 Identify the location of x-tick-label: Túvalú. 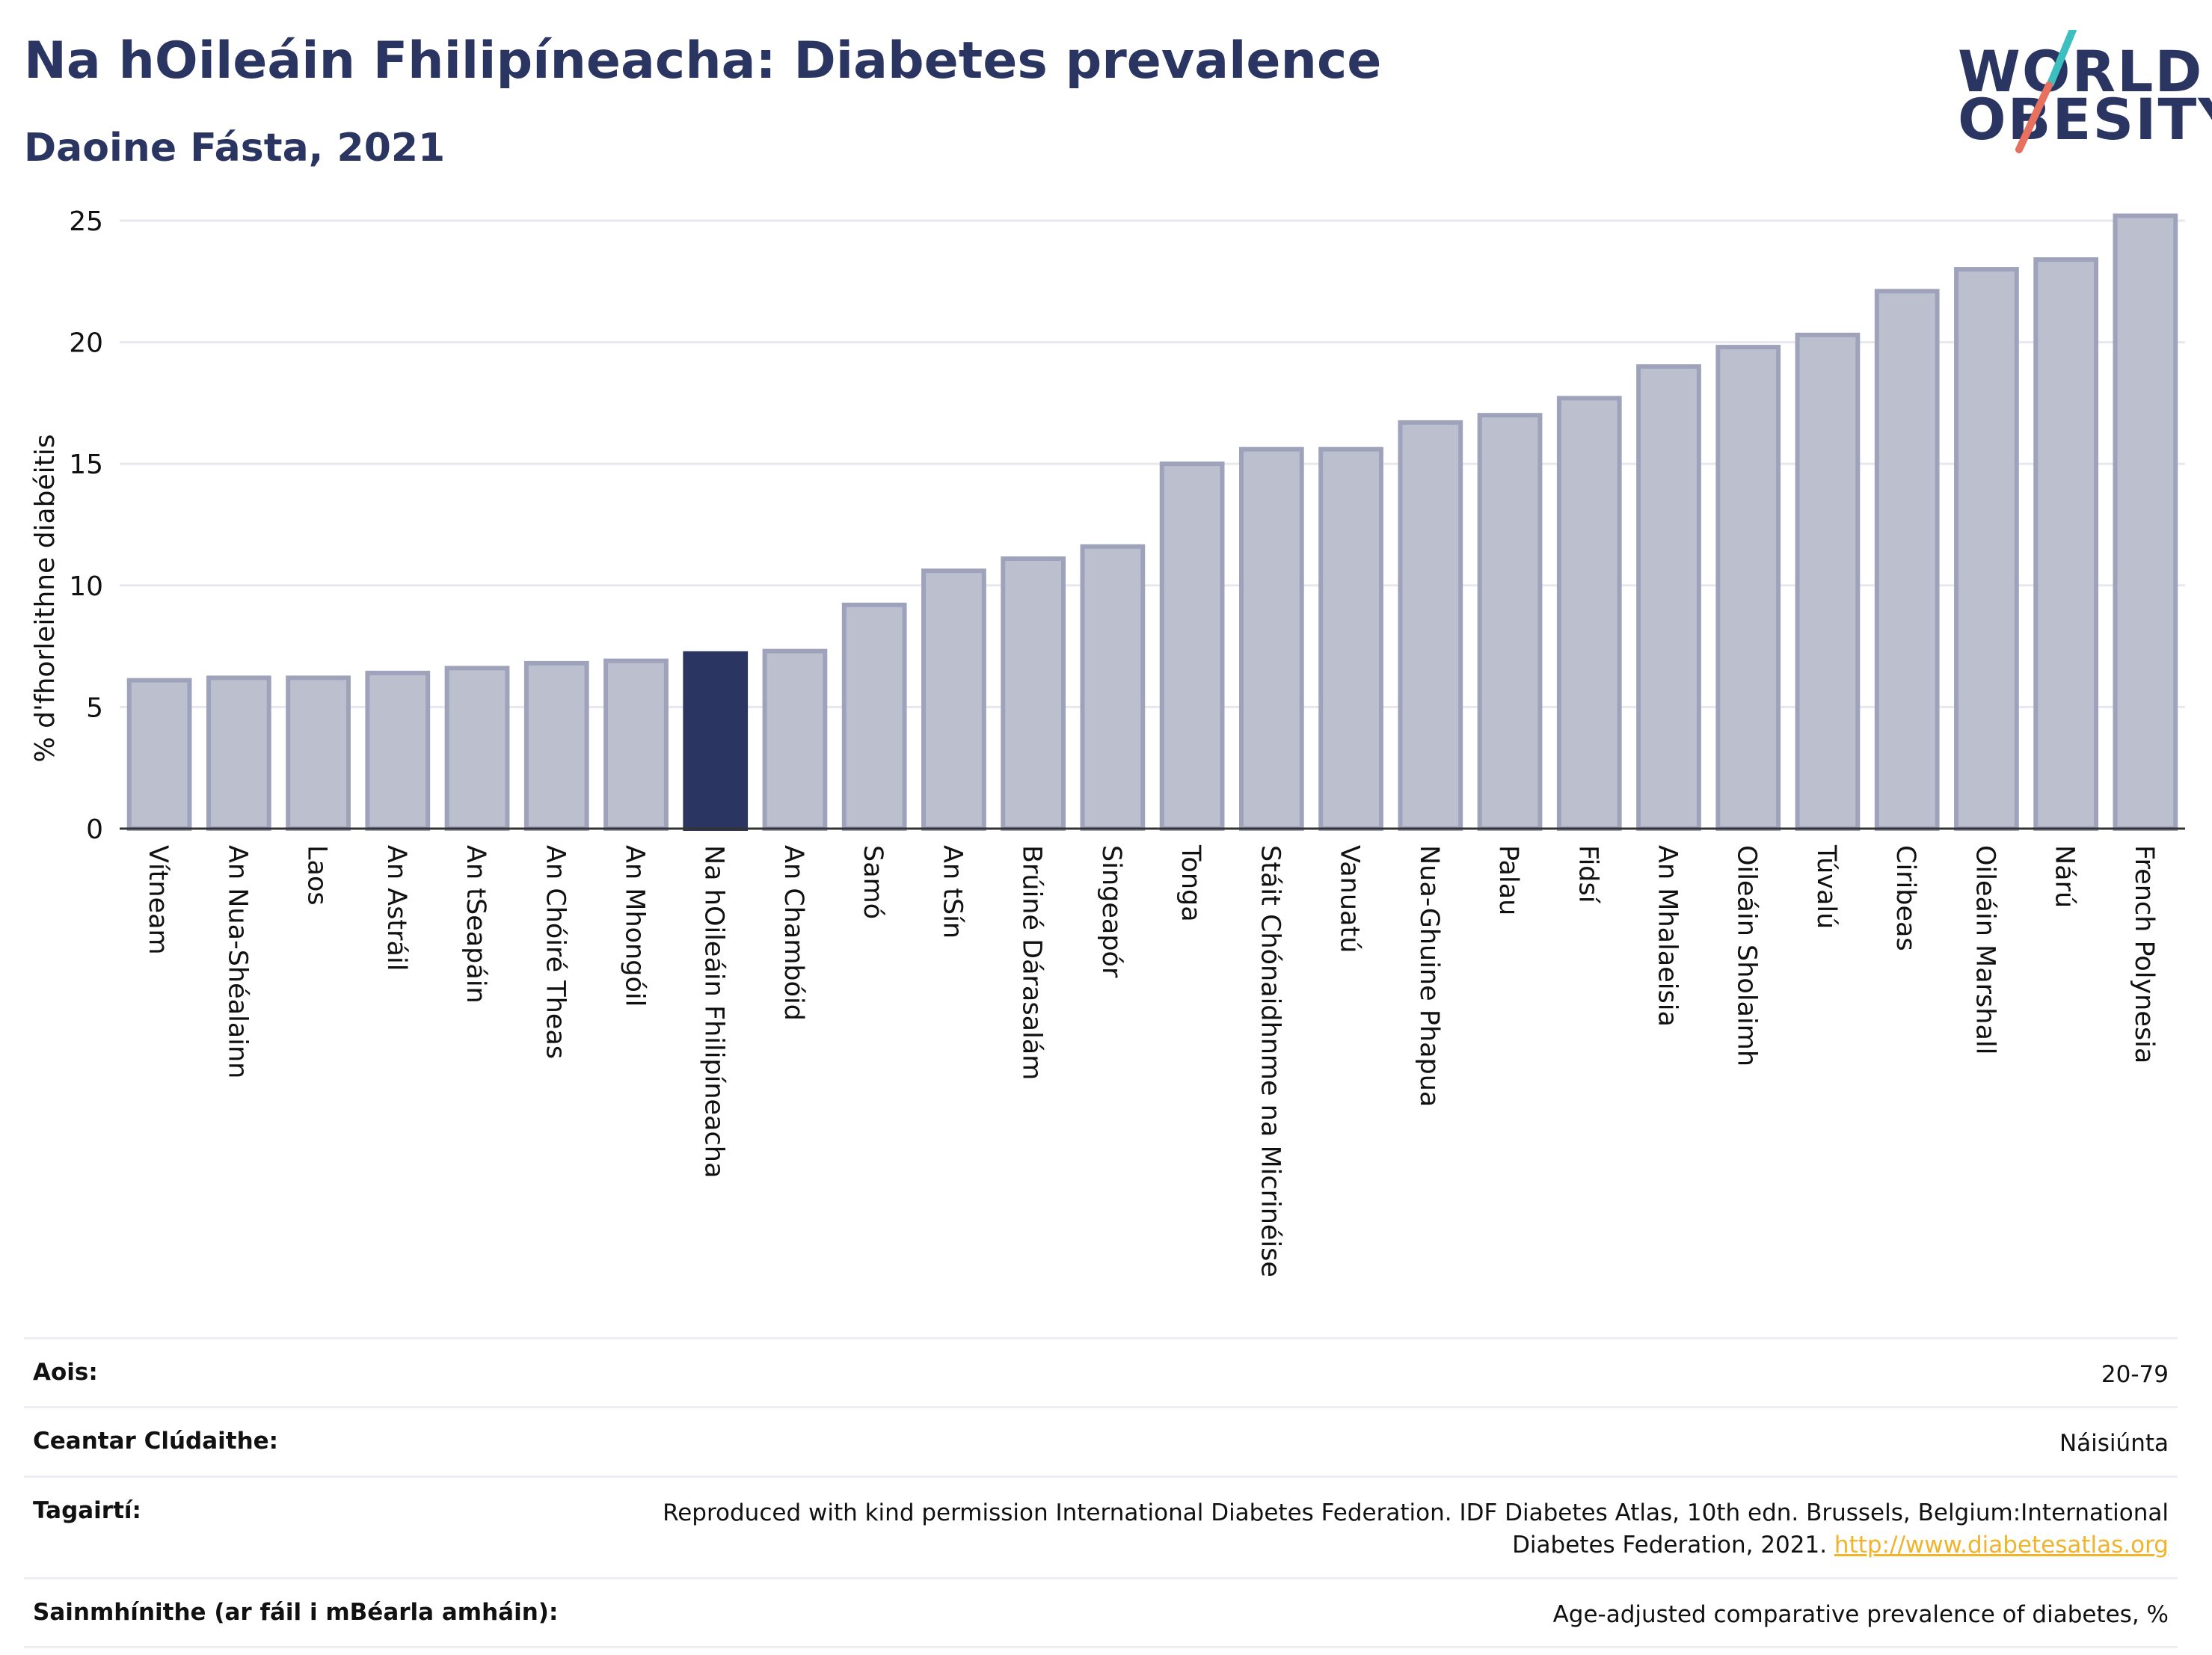
(1826, 886).